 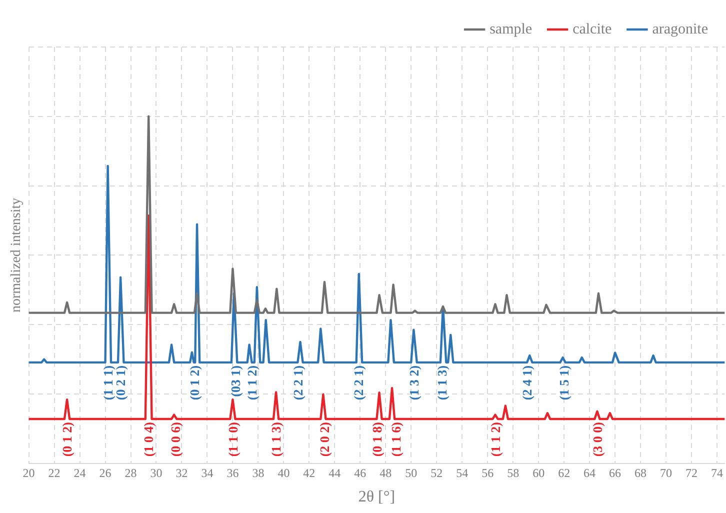 I want to click on x-tick-label: 32, so click(x=182, y=473).